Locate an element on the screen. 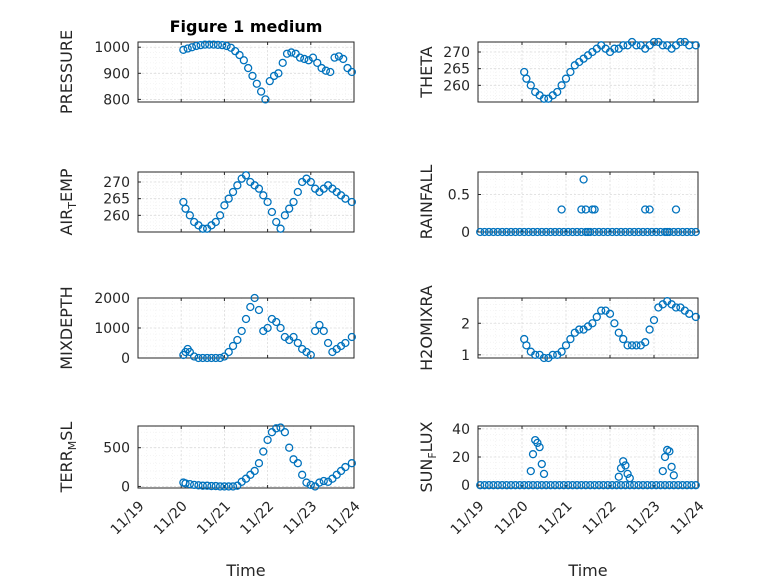 This screenshot has width=778, height=583. y-axis-label: PRESSURE is located at coordinates (66, 72).